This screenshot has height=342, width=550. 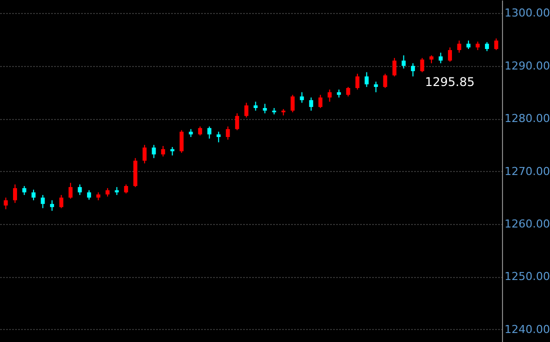 What do you see at coordinates (527, 171) in the screenshot?
I see `y-tick-label: 1270.00` at bounding box center [527, 171].